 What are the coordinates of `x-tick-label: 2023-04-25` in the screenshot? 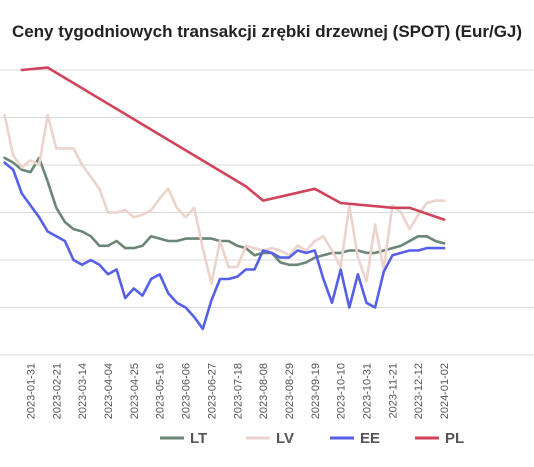 It's located at (135, 391).